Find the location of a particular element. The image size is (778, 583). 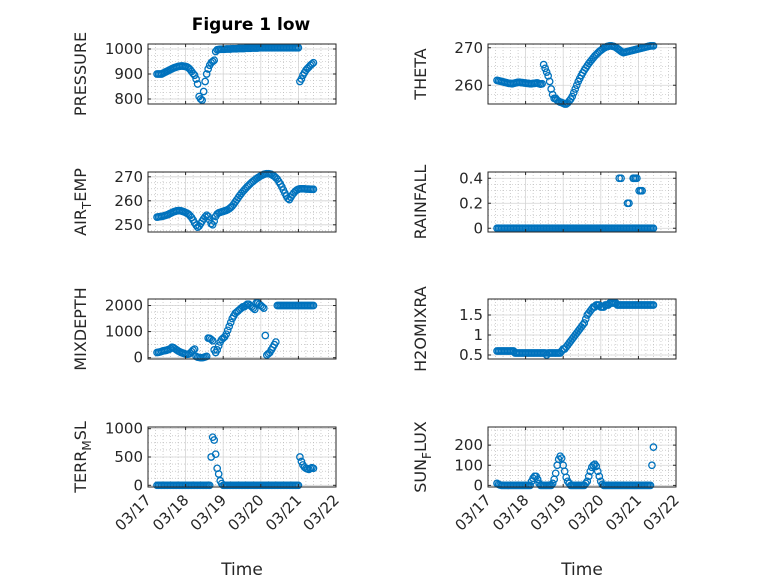

subplot-rainfall: 0 0.2 0.4 RAINFALL is located at coordinates (544, 202).